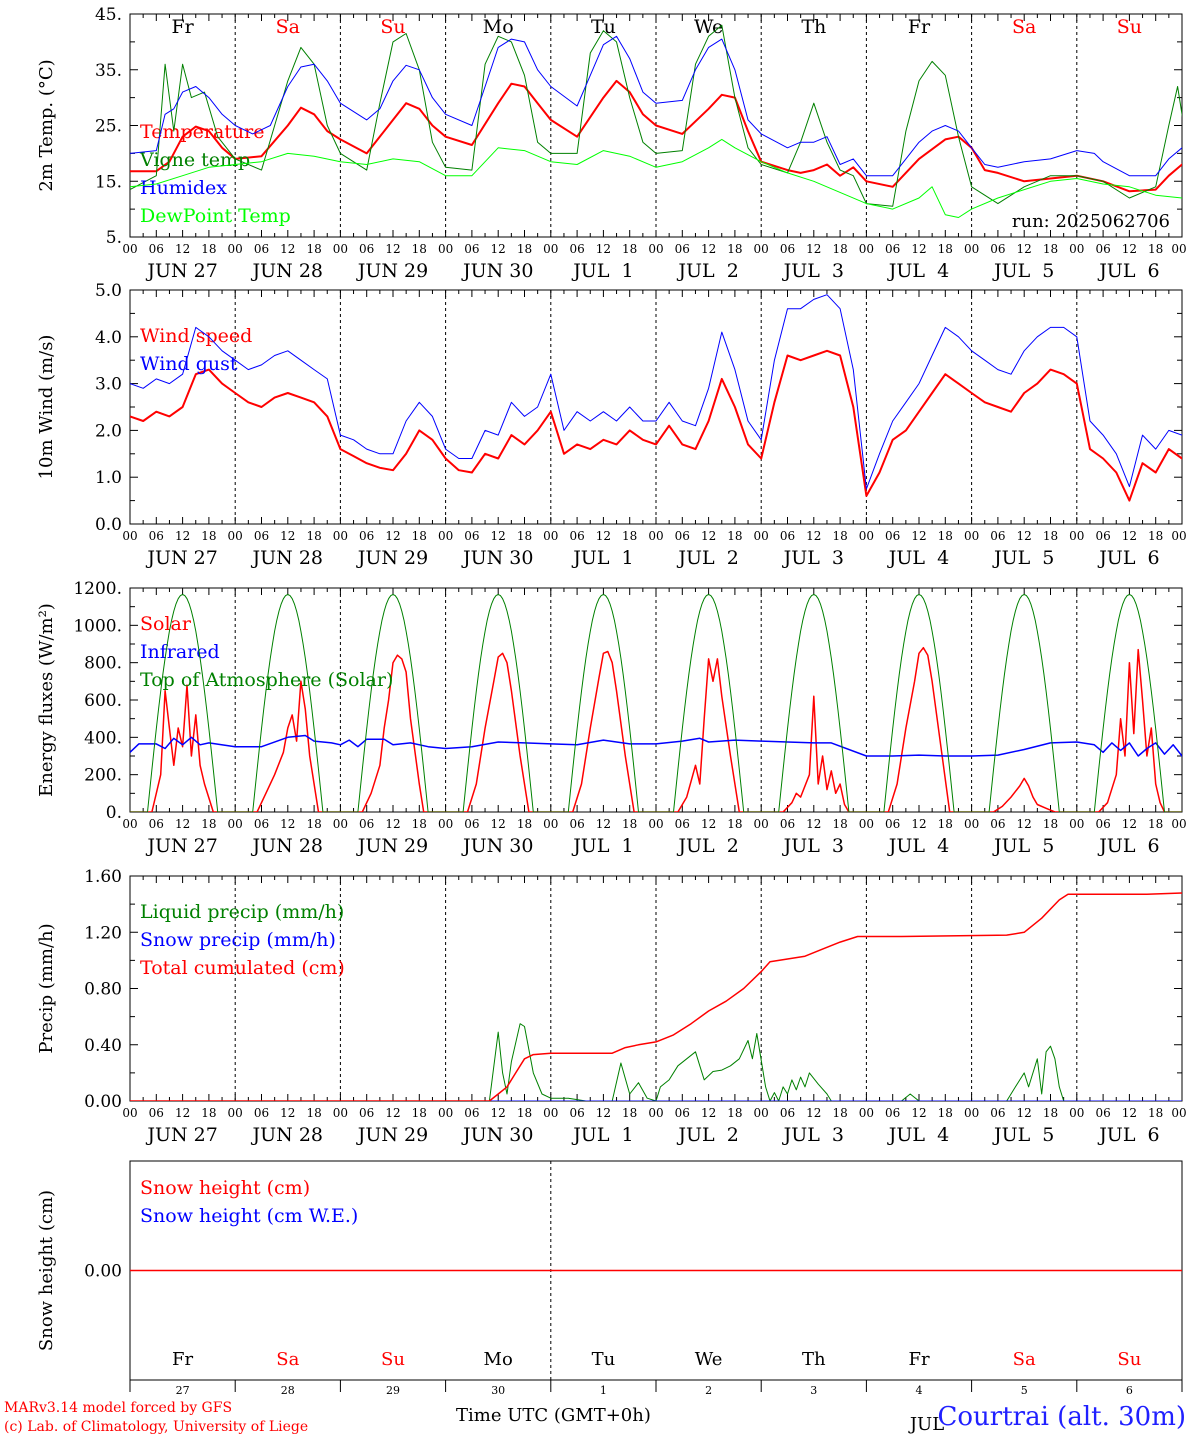 The width and height of the screenshot is (1194, 1440). Describe the element at coordinates (103, 776) in the screenshot. I see `y-tick-label: 200.` at that location.